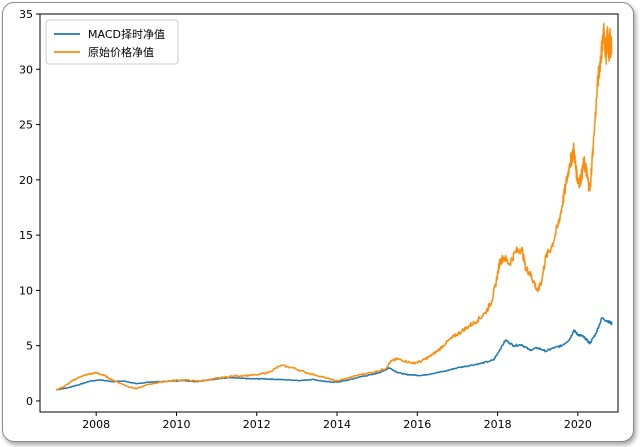 This screenshot has width=640, height=447. What do you see at coordinates (498, 424) in the screenshot?
I see `x-tick-label: 2018` at bounding box center [498, 424].